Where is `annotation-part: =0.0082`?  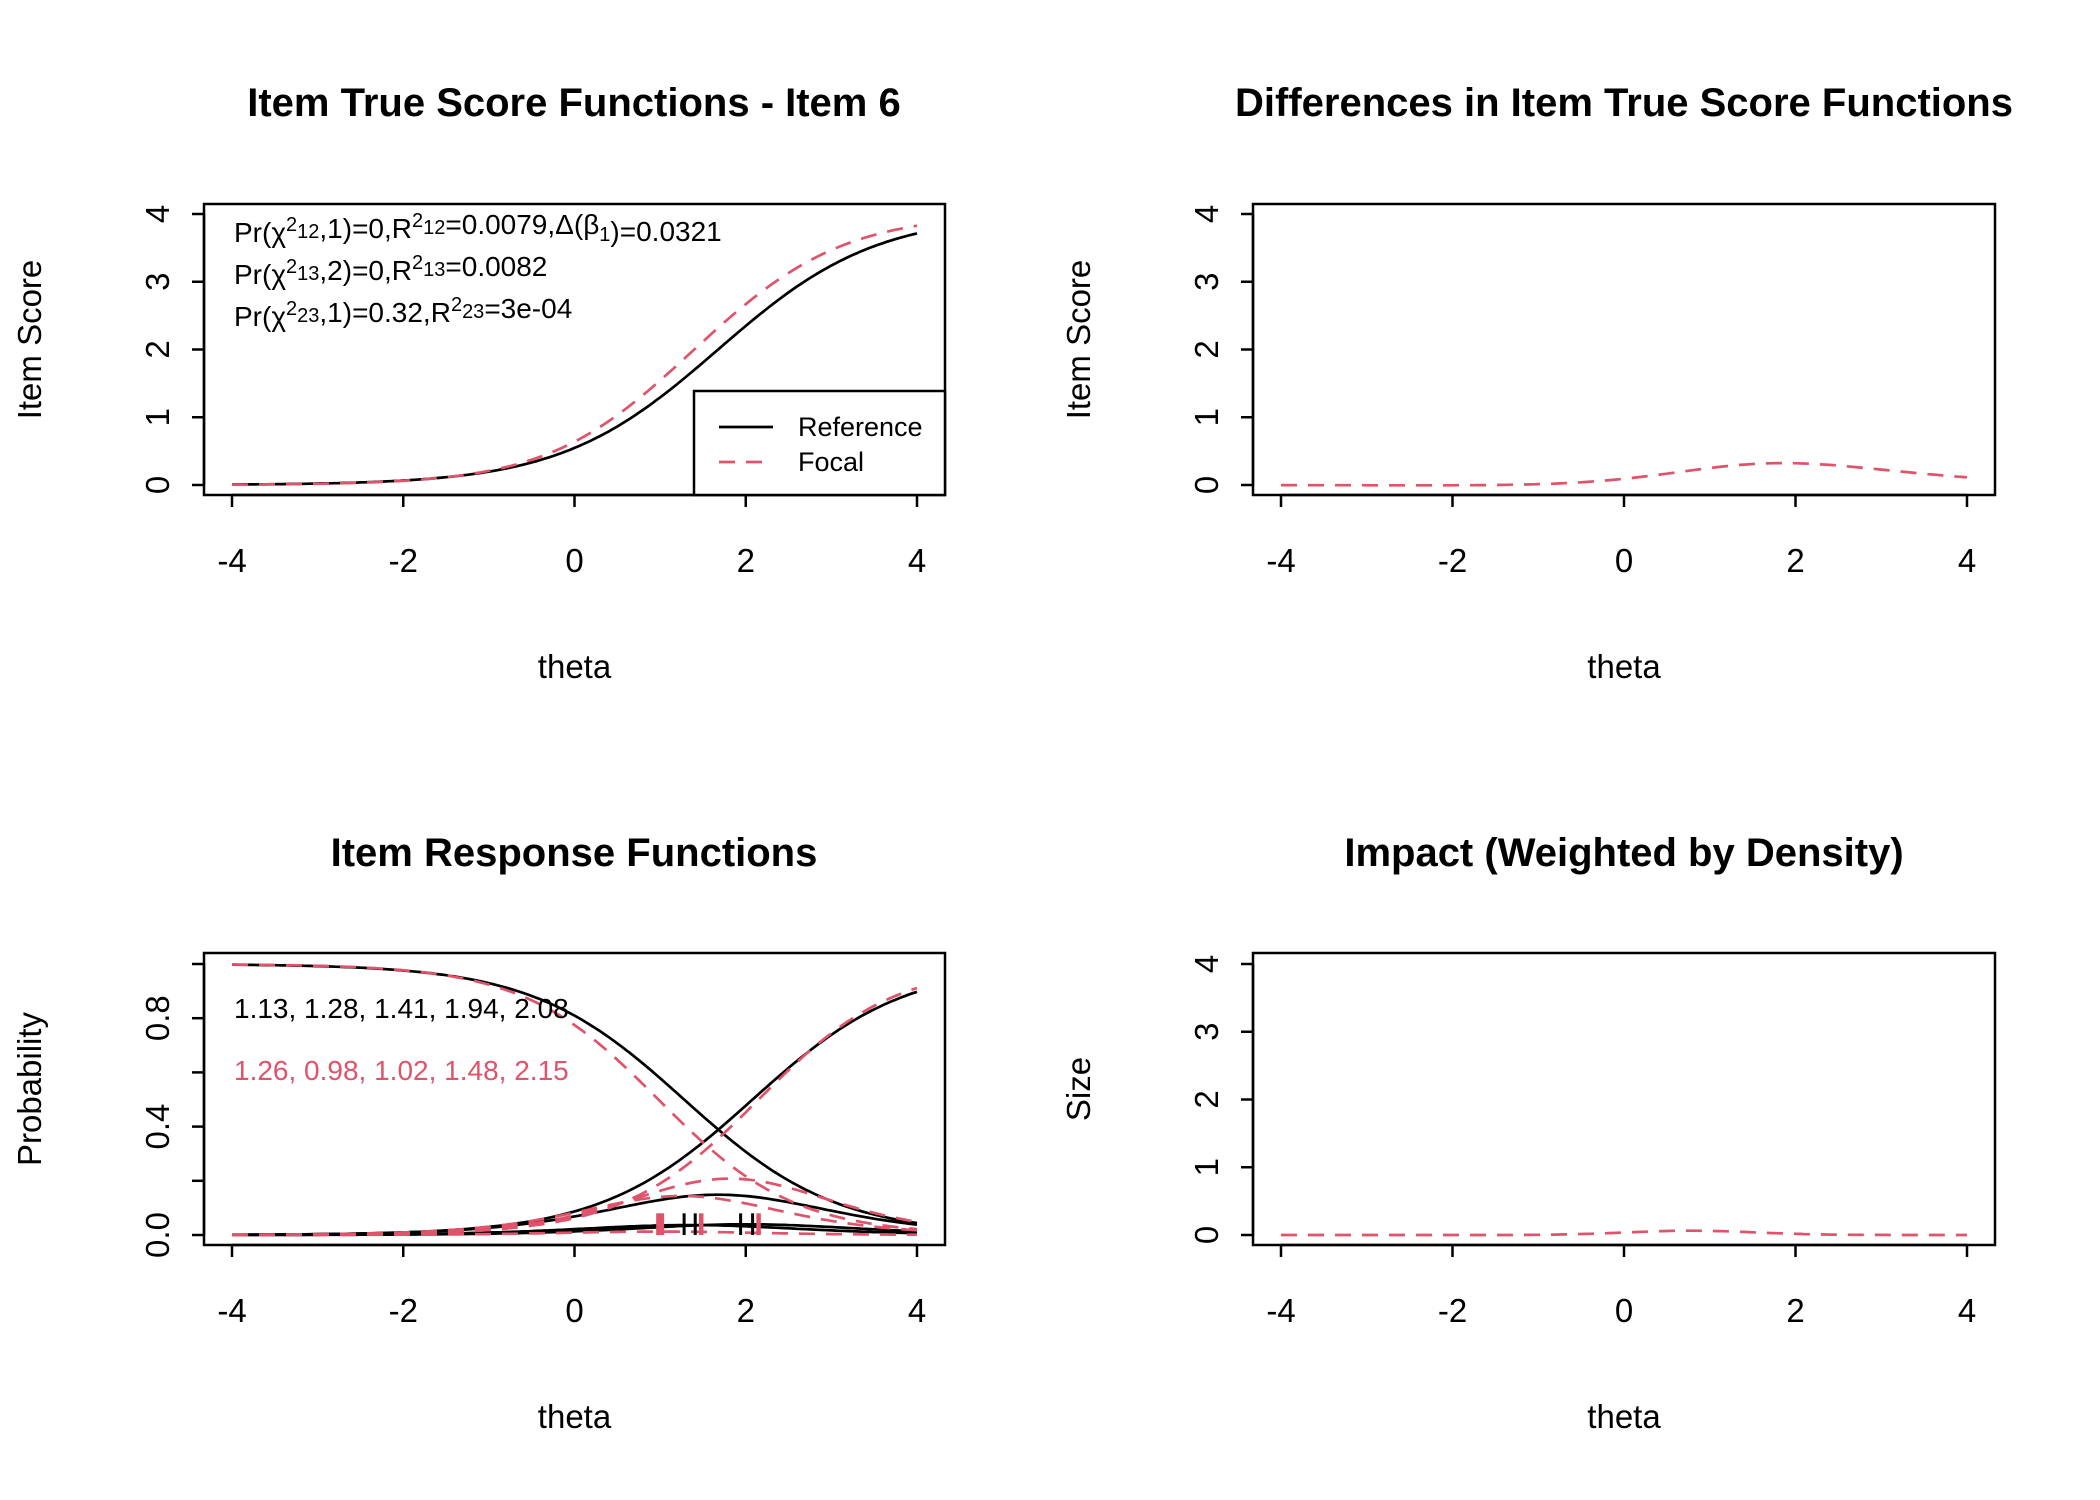 annotation-part: =0.0082 is located at coordinates (496, 266).